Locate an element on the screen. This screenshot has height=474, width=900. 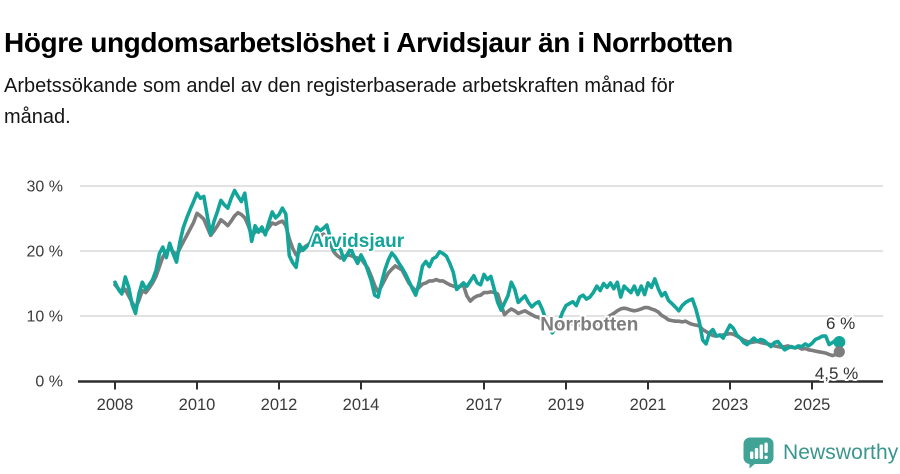
x-axis-tick-label: 2021 is located at coordinates (648, 405).